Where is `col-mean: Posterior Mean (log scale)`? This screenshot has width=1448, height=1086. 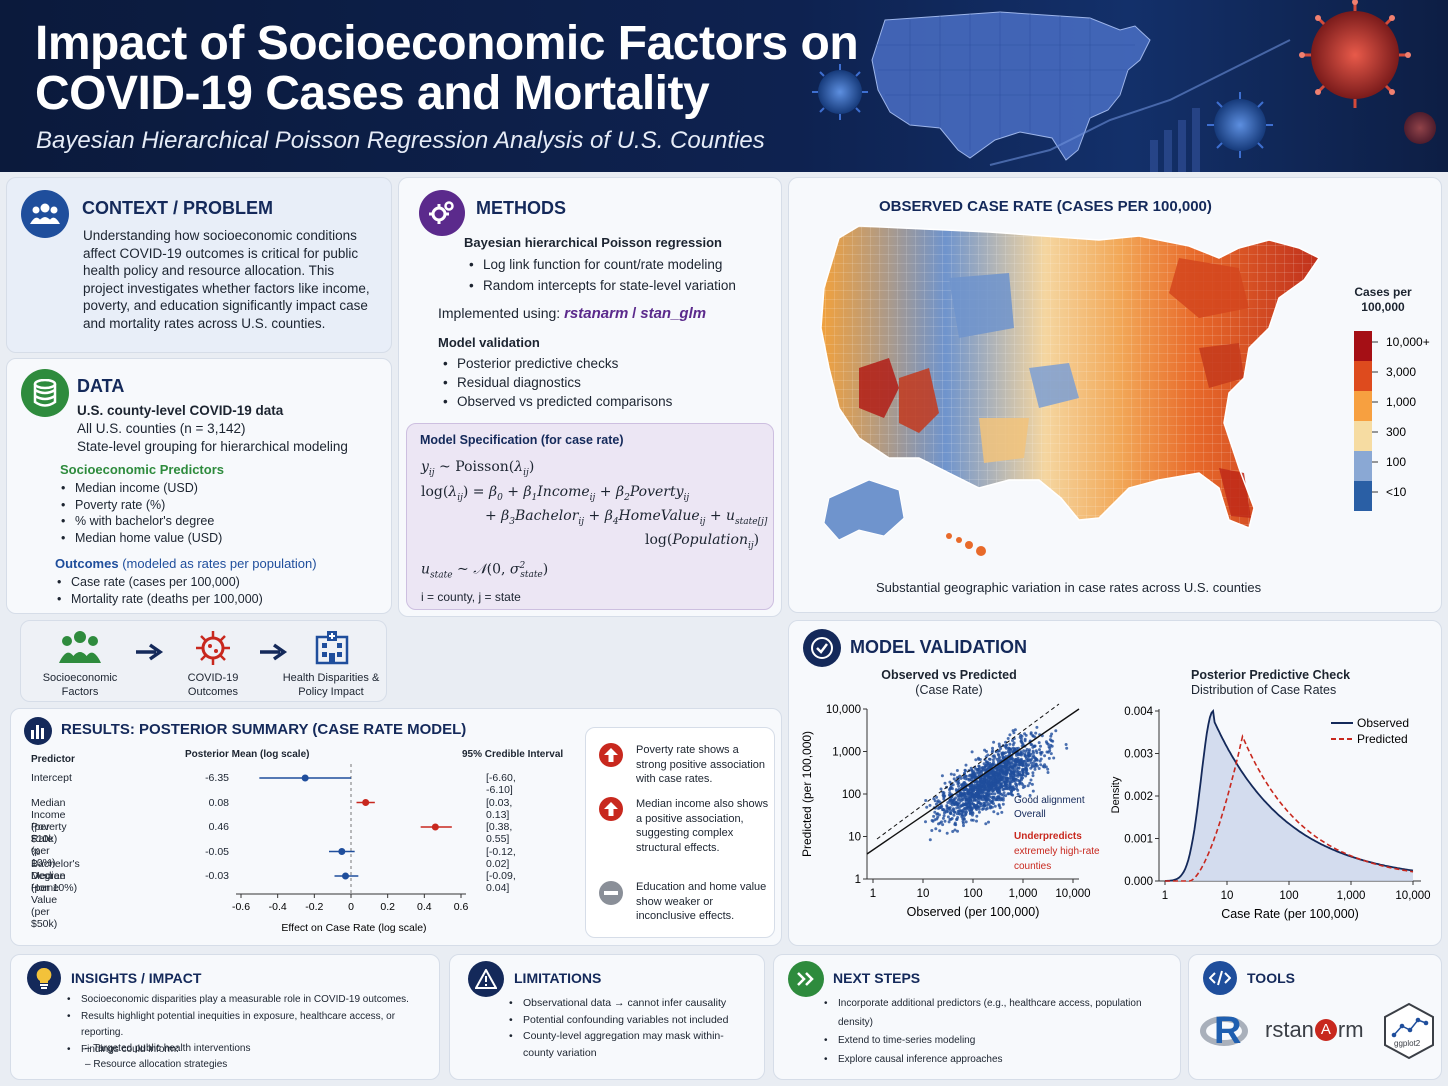
col-mean: Posterior Mean (log scale) is located at coordinates (247, 754).